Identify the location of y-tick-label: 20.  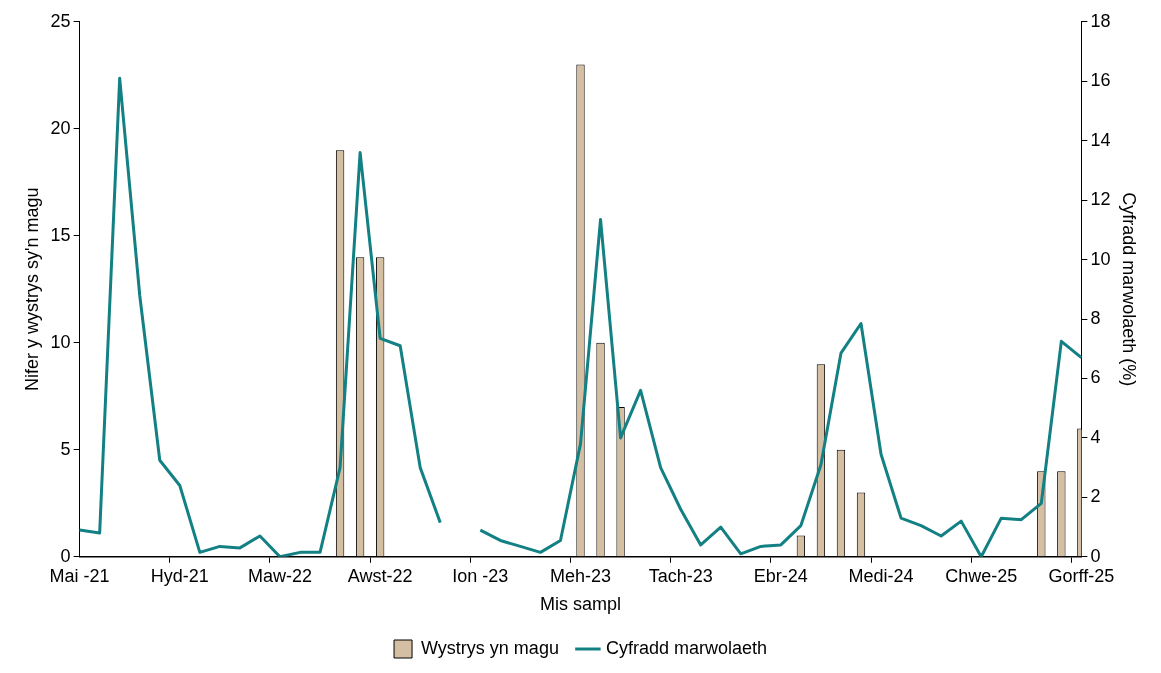
(60, 127).